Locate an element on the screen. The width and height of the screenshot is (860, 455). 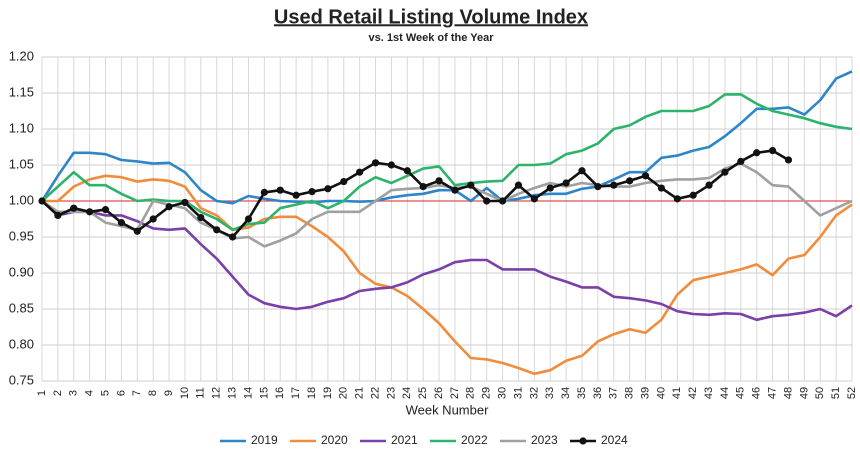
x-tick-label: 3 is located at coordinates (74, 393).